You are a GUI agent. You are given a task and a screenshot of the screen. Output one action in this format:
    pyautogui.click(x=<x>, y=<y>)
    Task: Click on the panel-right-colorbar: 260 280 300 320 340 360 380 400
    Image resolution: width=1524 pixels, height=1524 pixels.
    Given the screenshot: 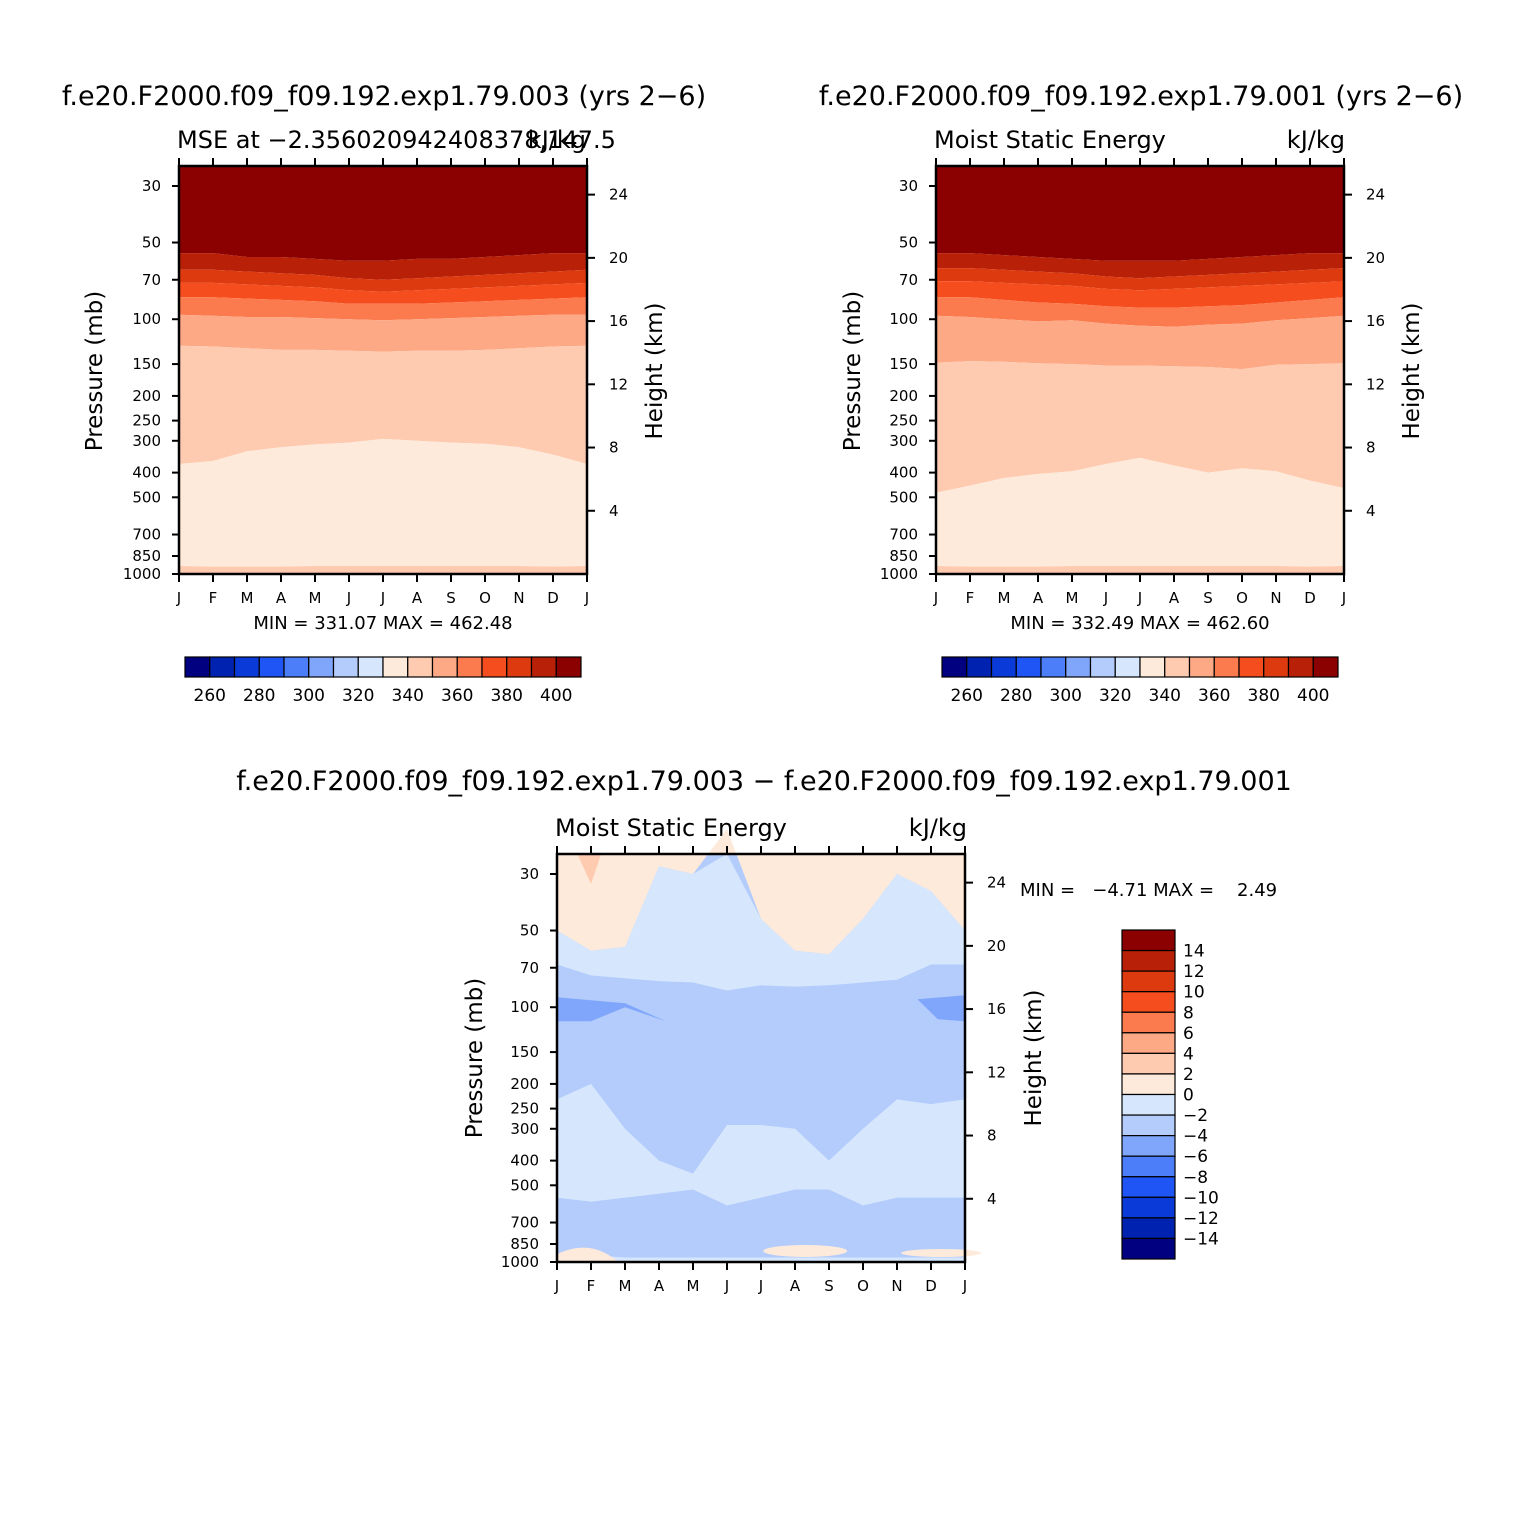 What is the action you would take?
    pyautogui.click(x=1140, y=681)
    